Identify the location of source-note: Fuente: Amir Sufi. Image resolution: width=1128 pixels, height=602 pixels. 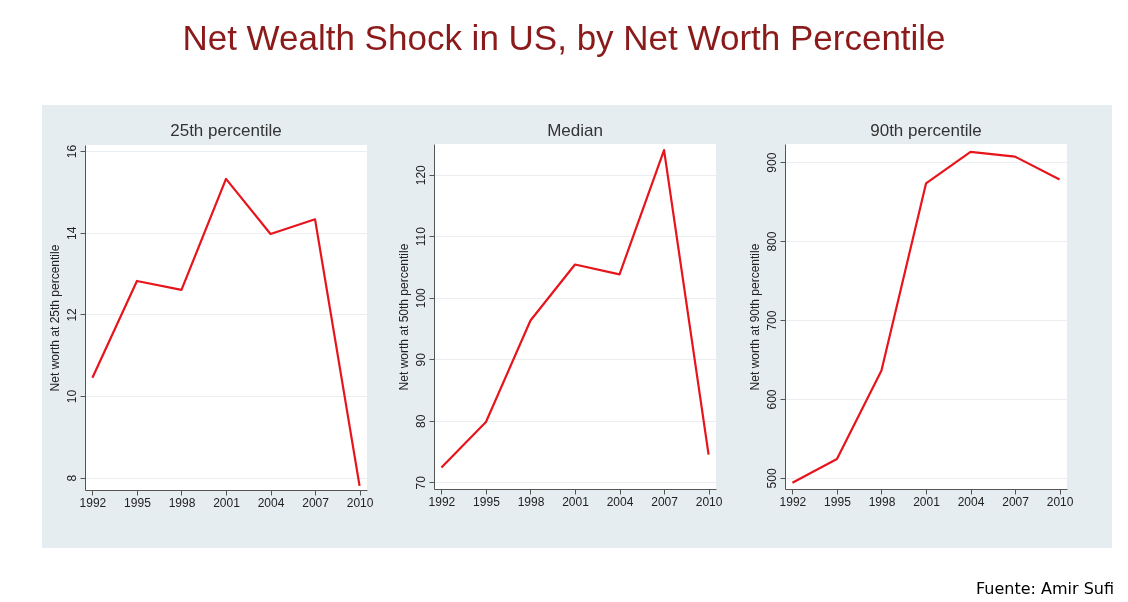
(1044, 588).